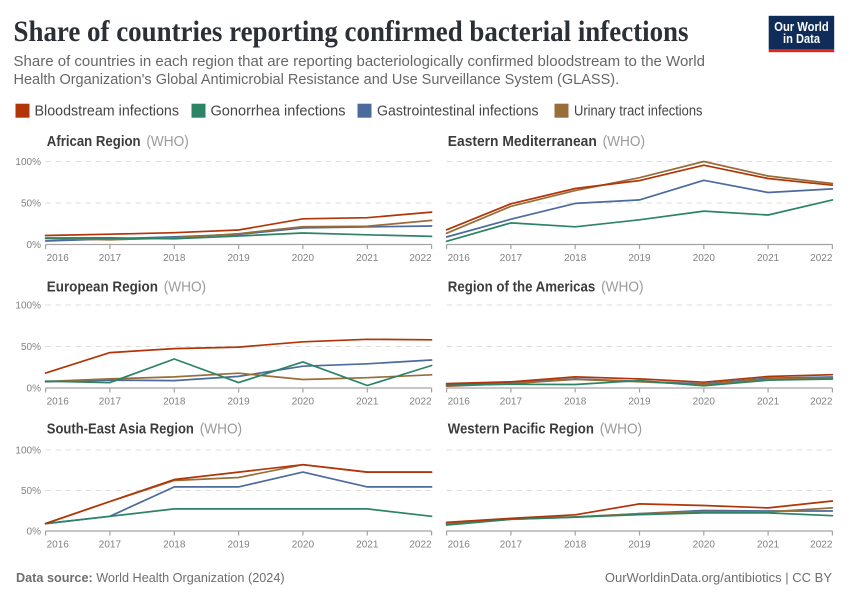 This screenshot has width=850, height=600. What do you see at coordinates (120, 429) in the screenshot?
I see `svg-text: South-East Asia Region` at bounding box center [120, 429].